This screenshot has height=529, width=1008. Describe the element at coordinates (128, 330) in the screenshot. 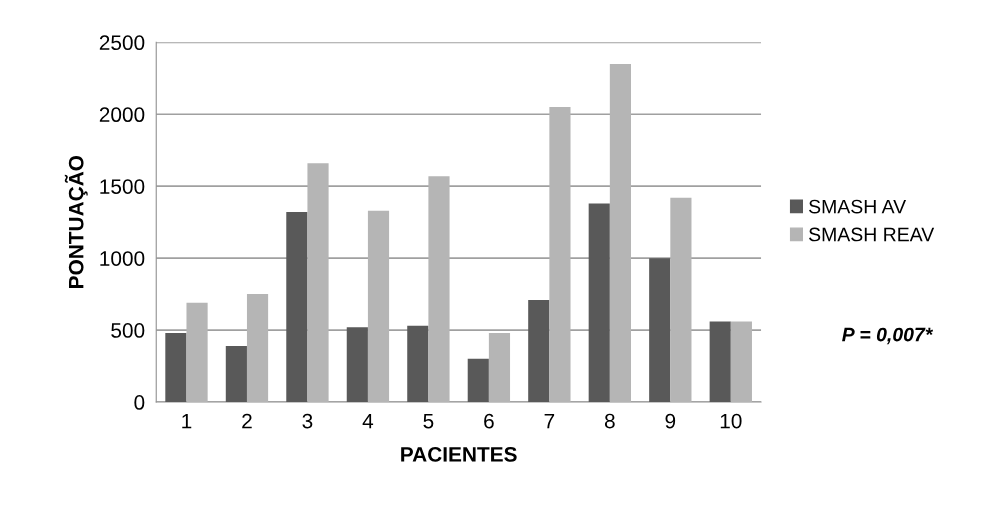

I see `y-tick-label: 500` at that location.